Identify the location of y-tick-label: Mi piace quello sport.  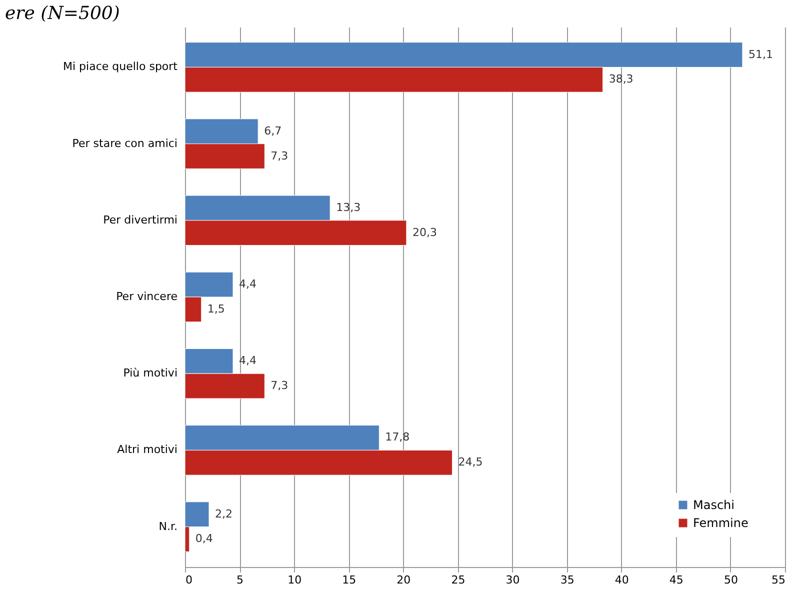
(120, 67).